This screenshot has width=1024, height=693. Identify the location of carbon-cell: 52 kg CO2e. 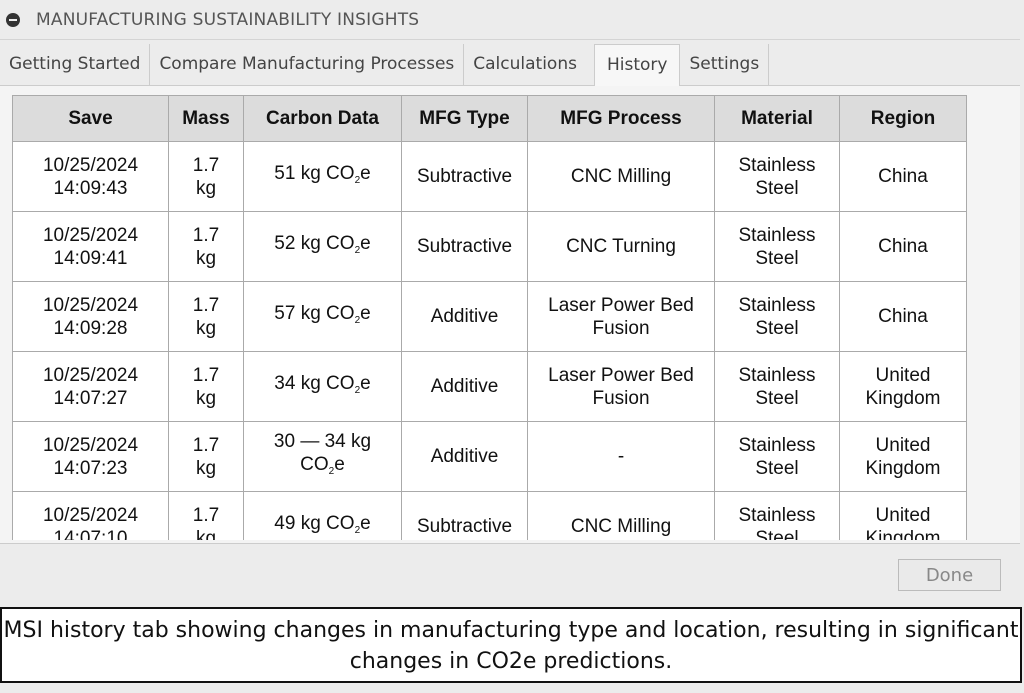
(322, 246).